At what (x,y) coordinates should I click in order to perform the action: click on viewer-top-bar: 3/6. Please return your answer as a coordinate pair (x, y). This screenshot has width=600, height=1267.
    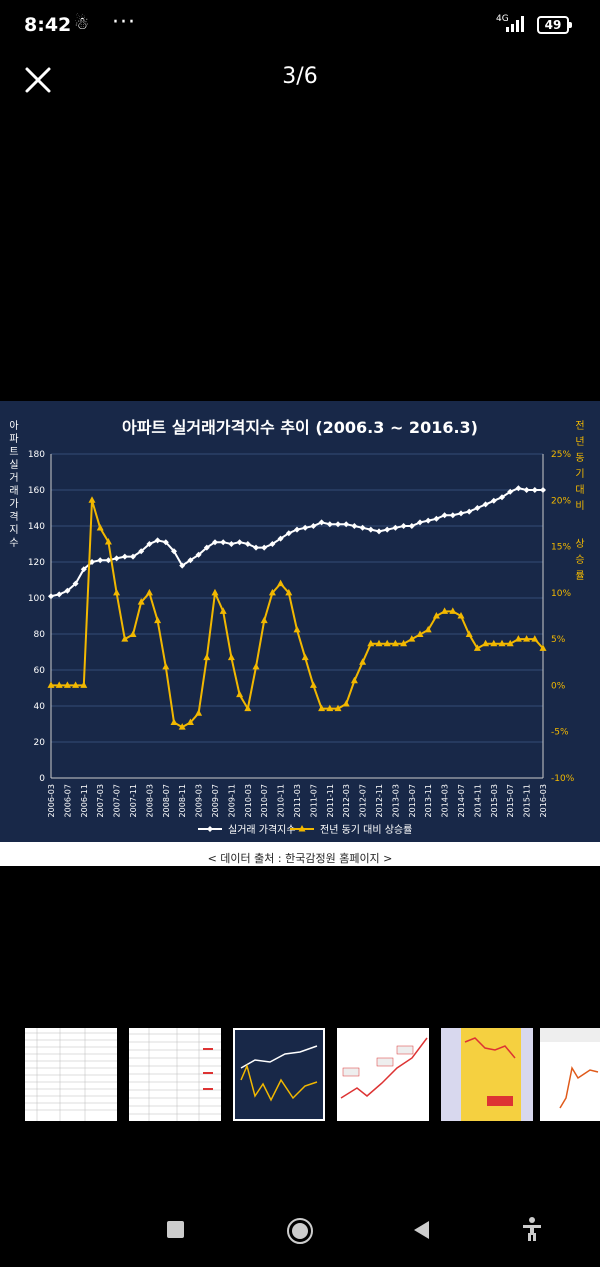
    Looking at the image, I should click on (300, 82).